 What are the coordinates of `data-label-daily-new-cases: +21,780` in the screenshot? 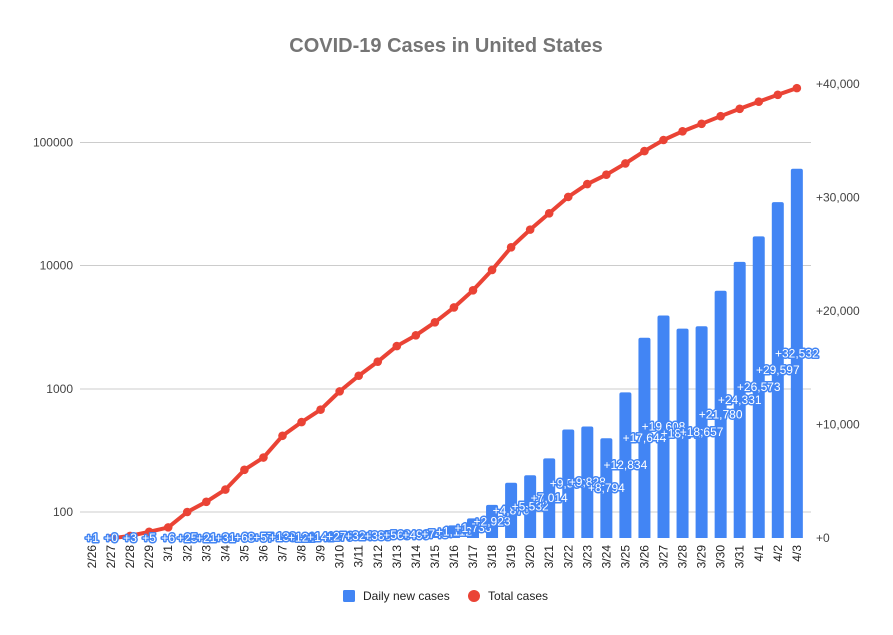 It's located at (721, 414).